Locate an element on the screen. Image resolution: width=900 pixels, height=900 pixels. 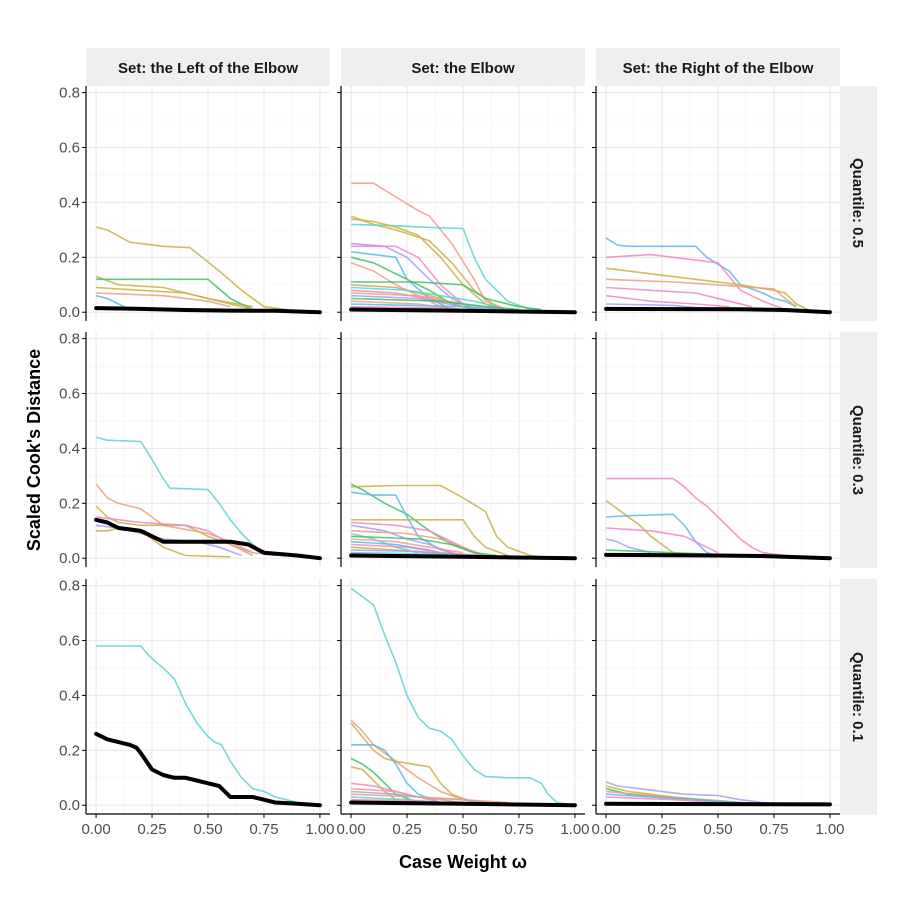
axes-r0-c1 is located at coordinates (339, 203).